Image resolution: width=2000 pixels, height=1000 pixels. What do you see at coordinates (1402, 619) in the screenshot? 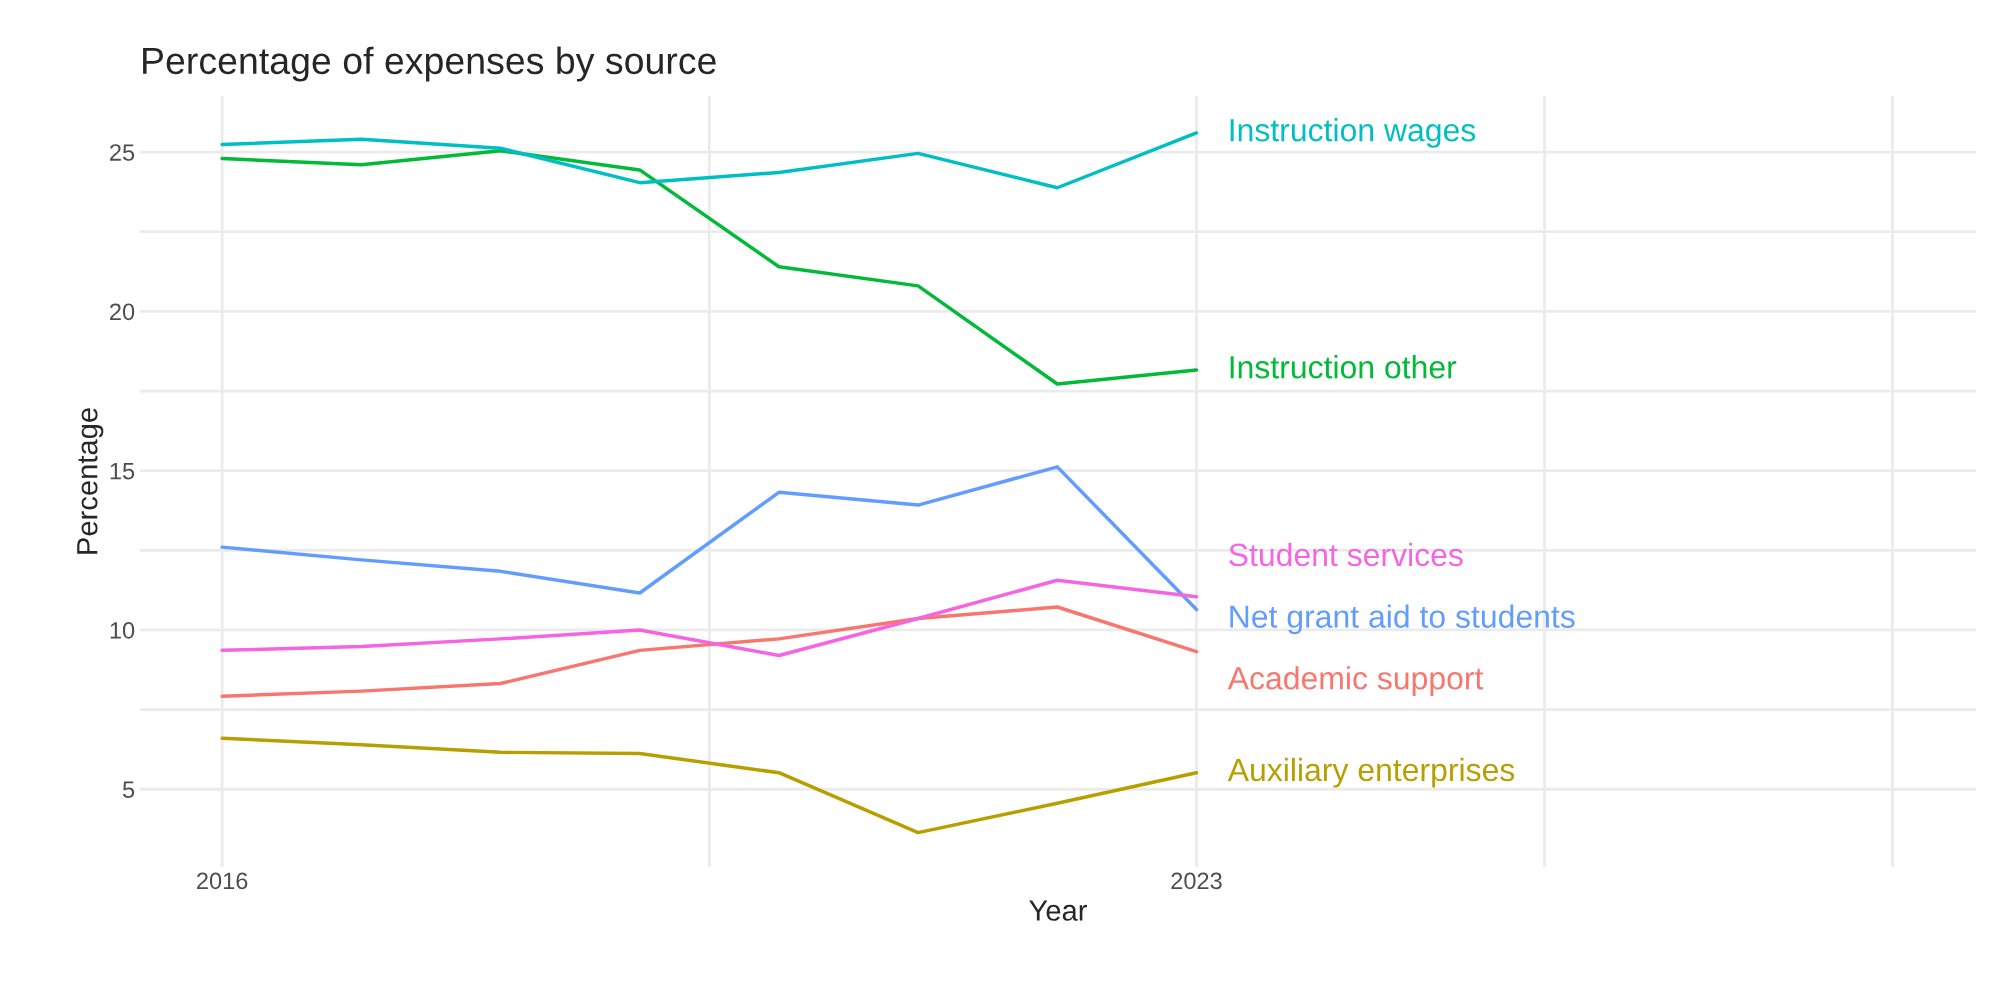
I see `series-label: Net grant aid to students` at bounding box center [1402, 619].